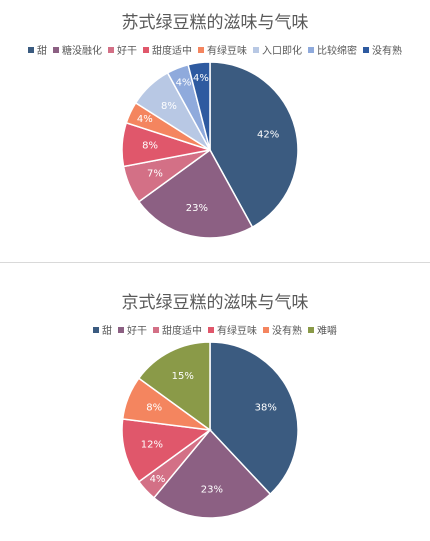 Image resolution: width=430 pixels, height=541 pixels. What do you see at coordinates (152, 444) in the screenshot?
I see `data-label: 12%` at bounding box center [152, 444].